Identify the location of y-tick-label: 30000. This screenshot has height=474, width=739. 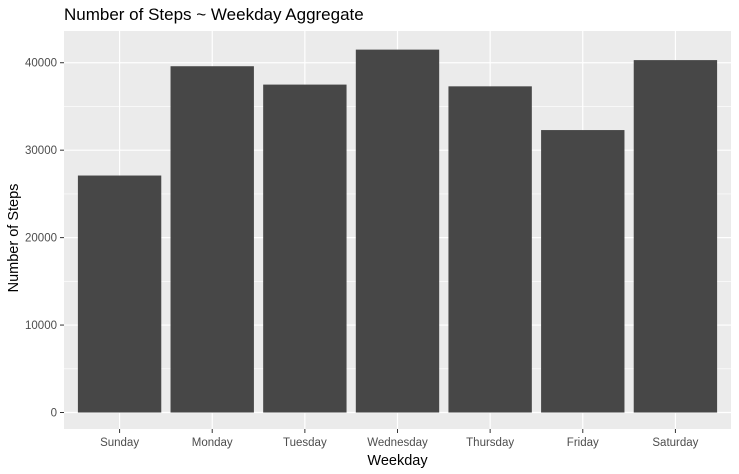
(41, 151).